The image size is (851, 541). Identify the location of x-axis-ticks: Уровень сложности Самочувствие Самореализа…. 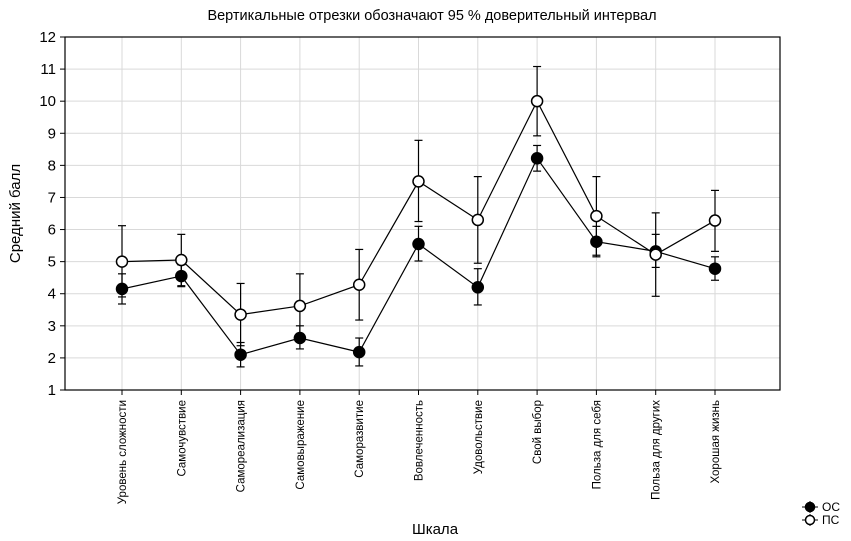
(419, 447).